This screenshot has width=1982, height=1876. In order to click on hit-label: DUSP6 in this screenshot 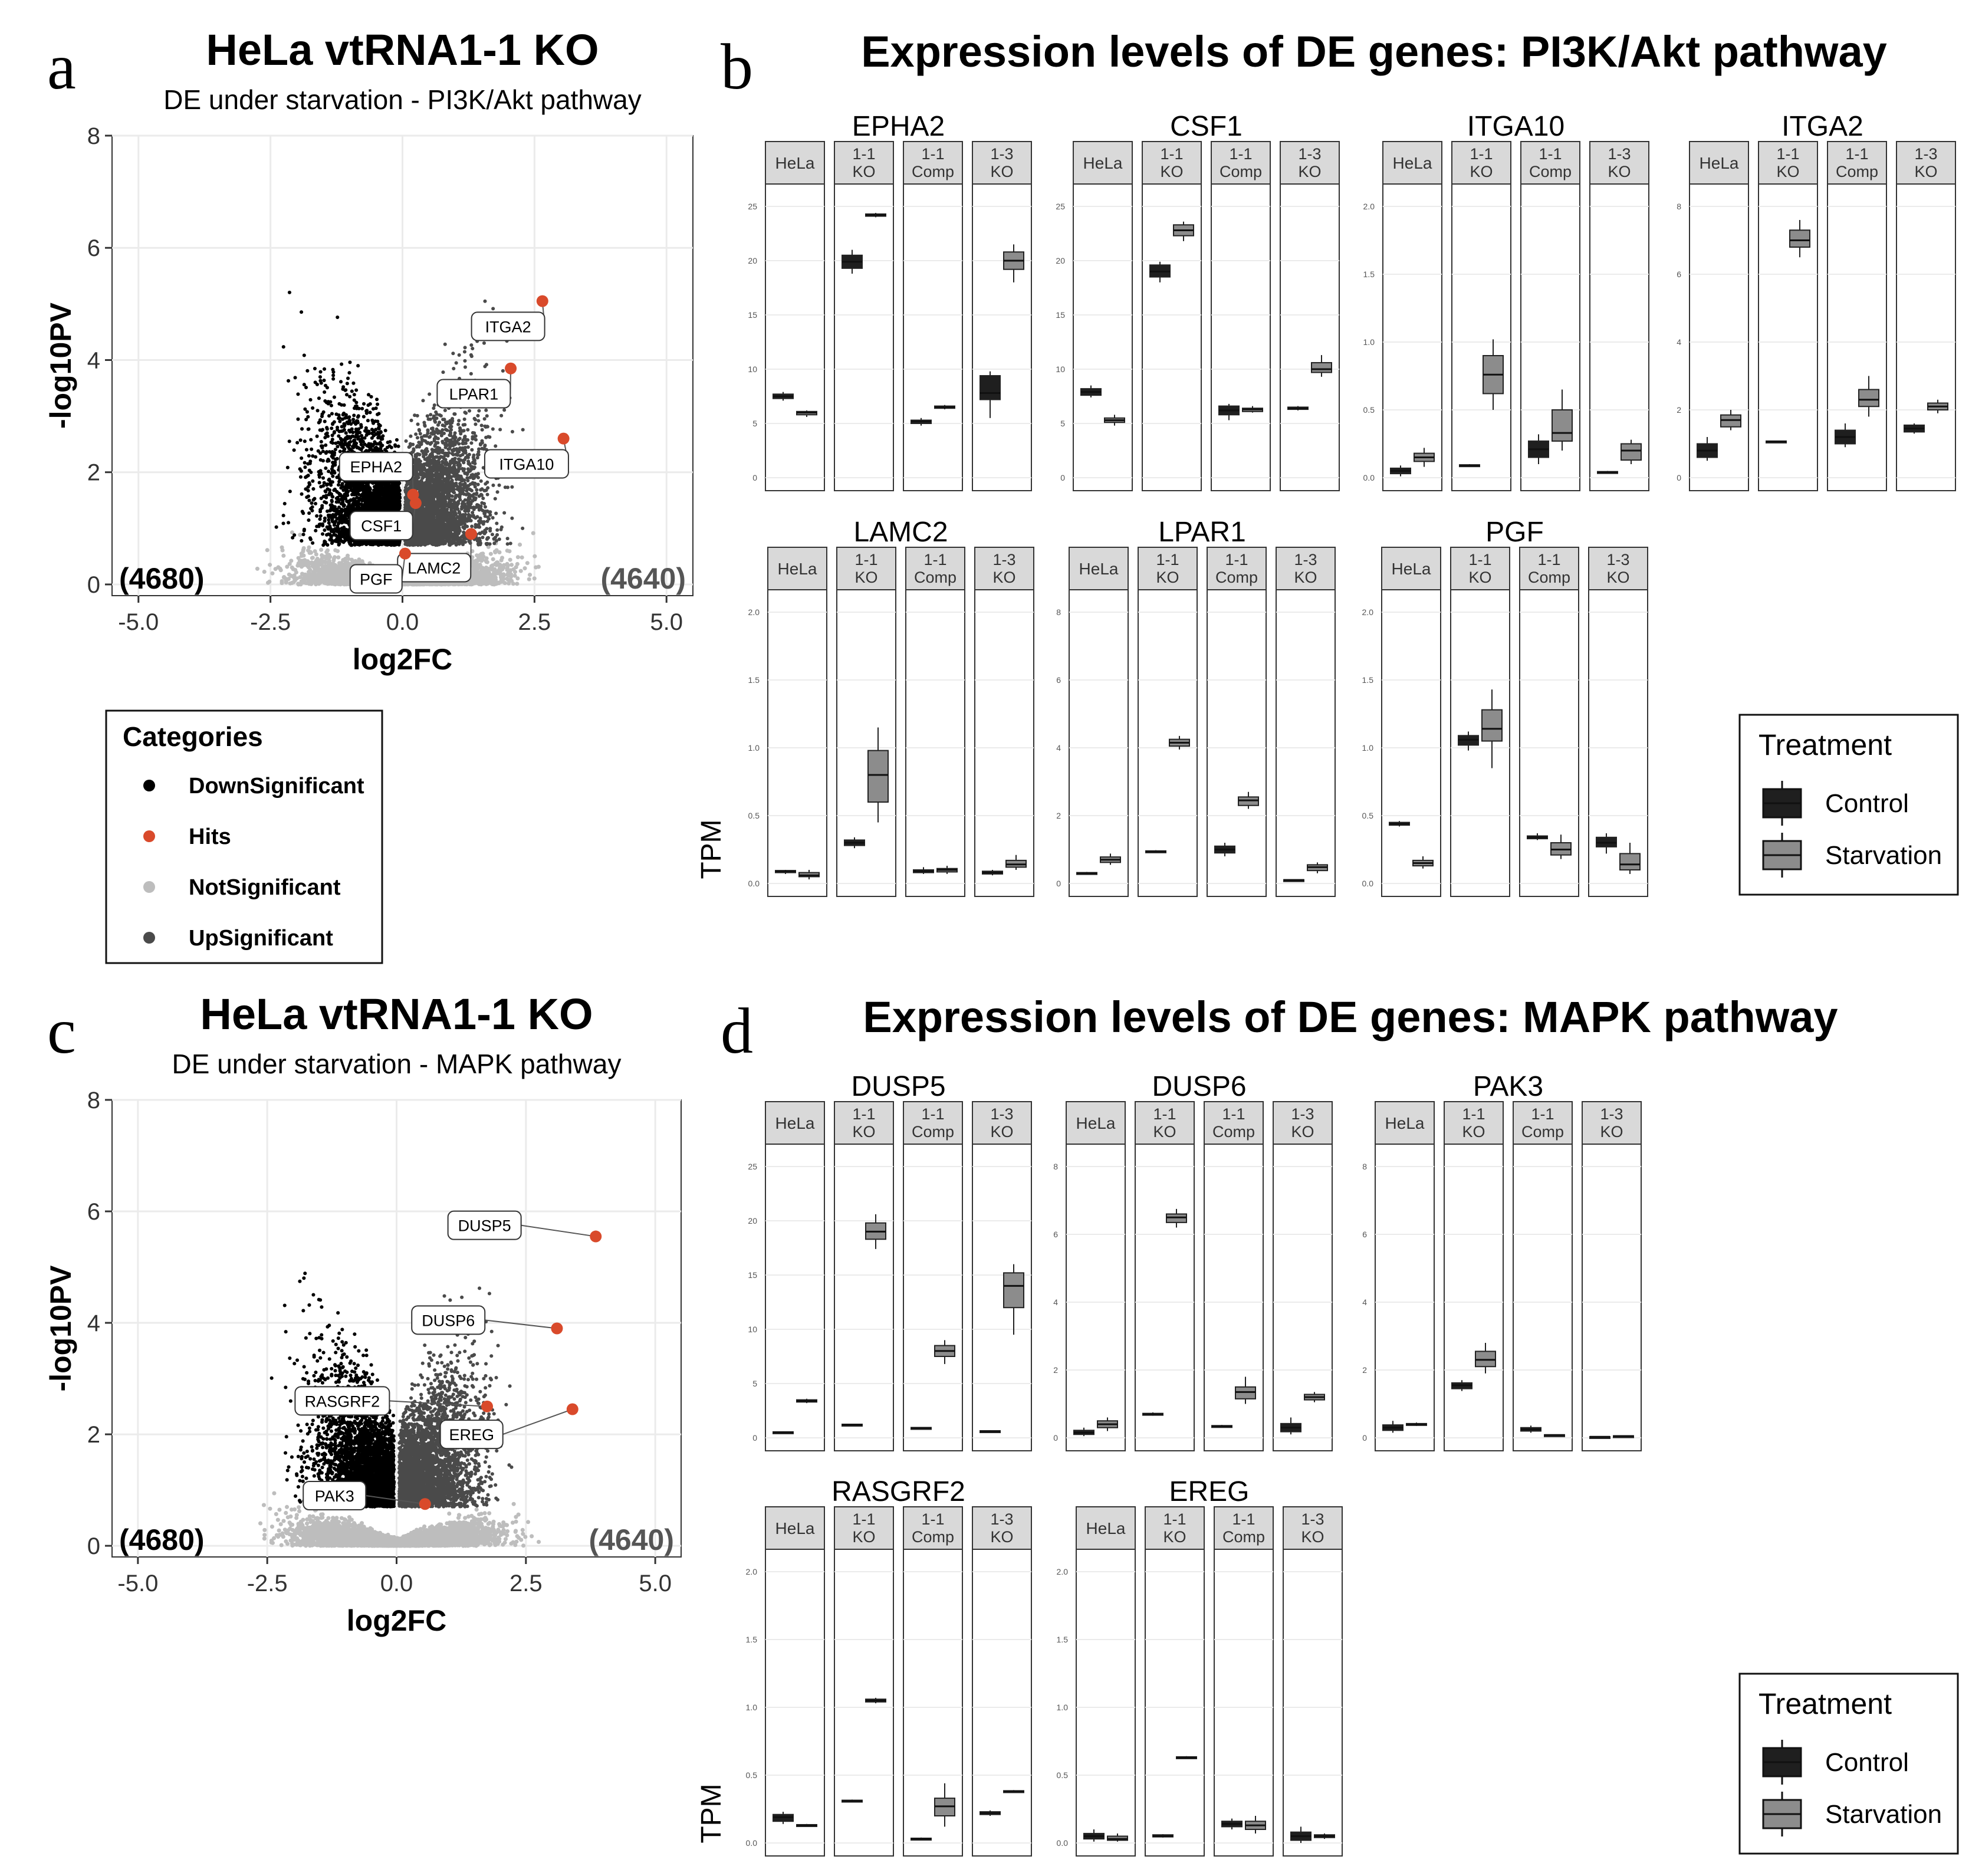, I will do `click(449, 1320)`.